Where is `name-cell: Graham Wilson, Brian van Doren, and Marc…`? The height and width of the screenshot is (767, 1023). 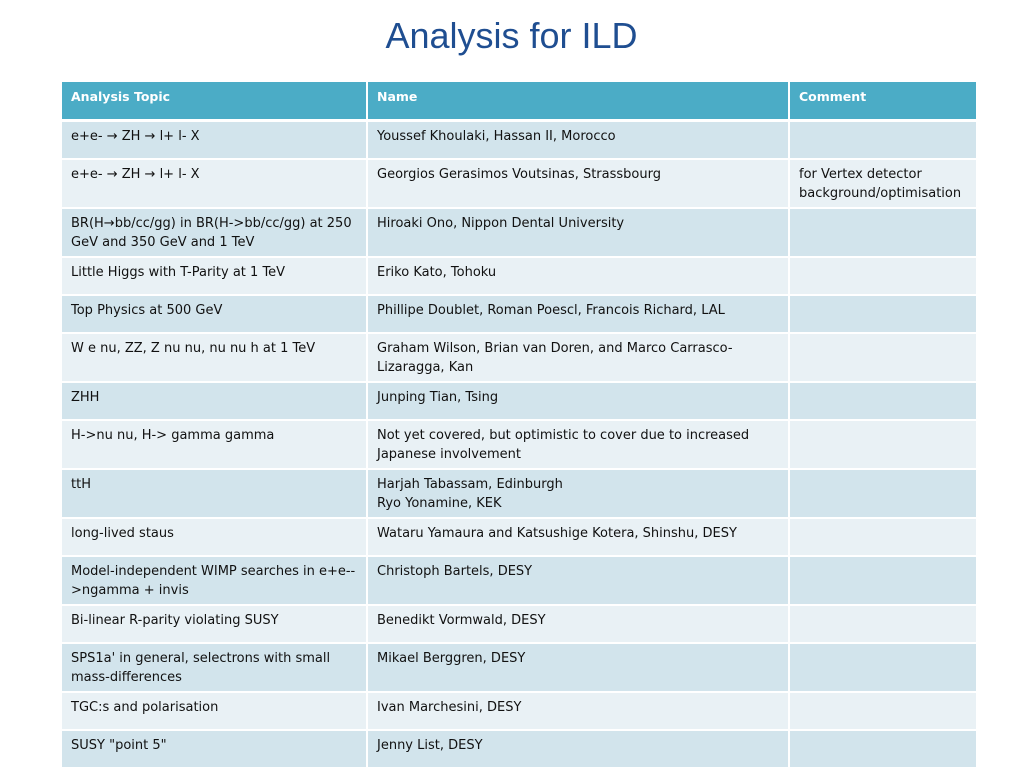 name-cell: Graham Wilson, Brian van Doren, and Marc… is located at coordinates (577, 357).